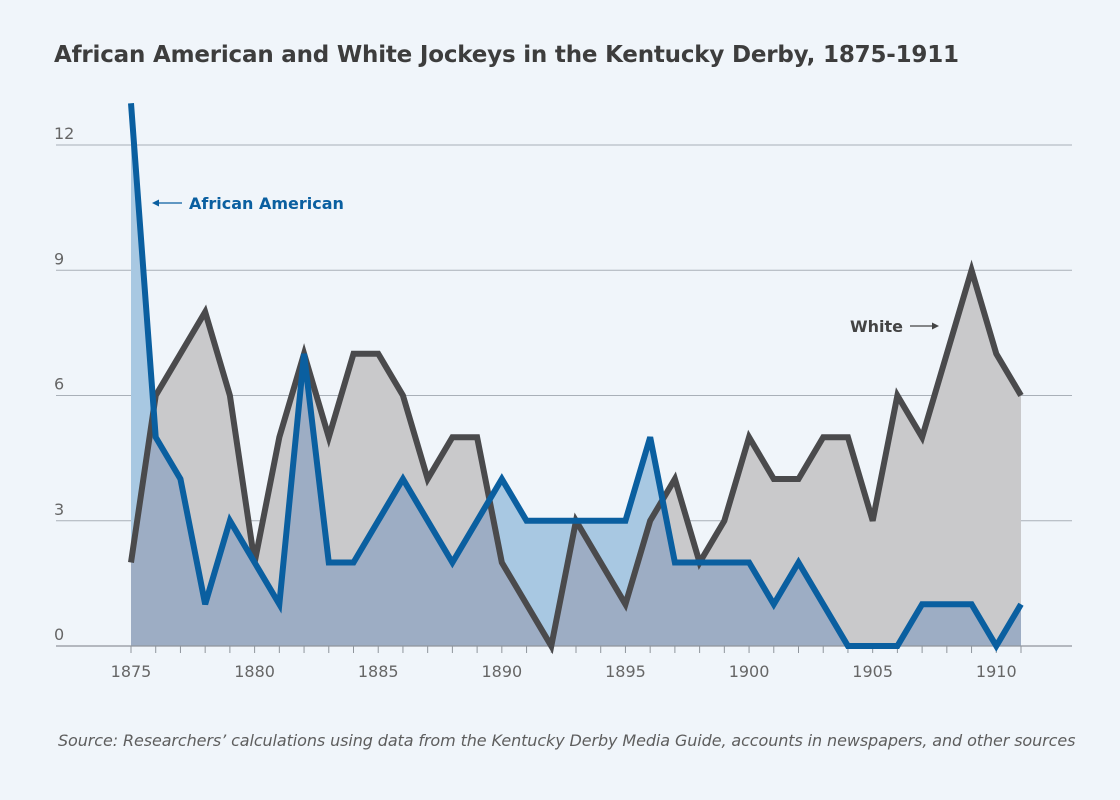  Describe the element at coordinates (625, 671) in the screenshot. I see `x-tick-label-1895: 1895` at that location.